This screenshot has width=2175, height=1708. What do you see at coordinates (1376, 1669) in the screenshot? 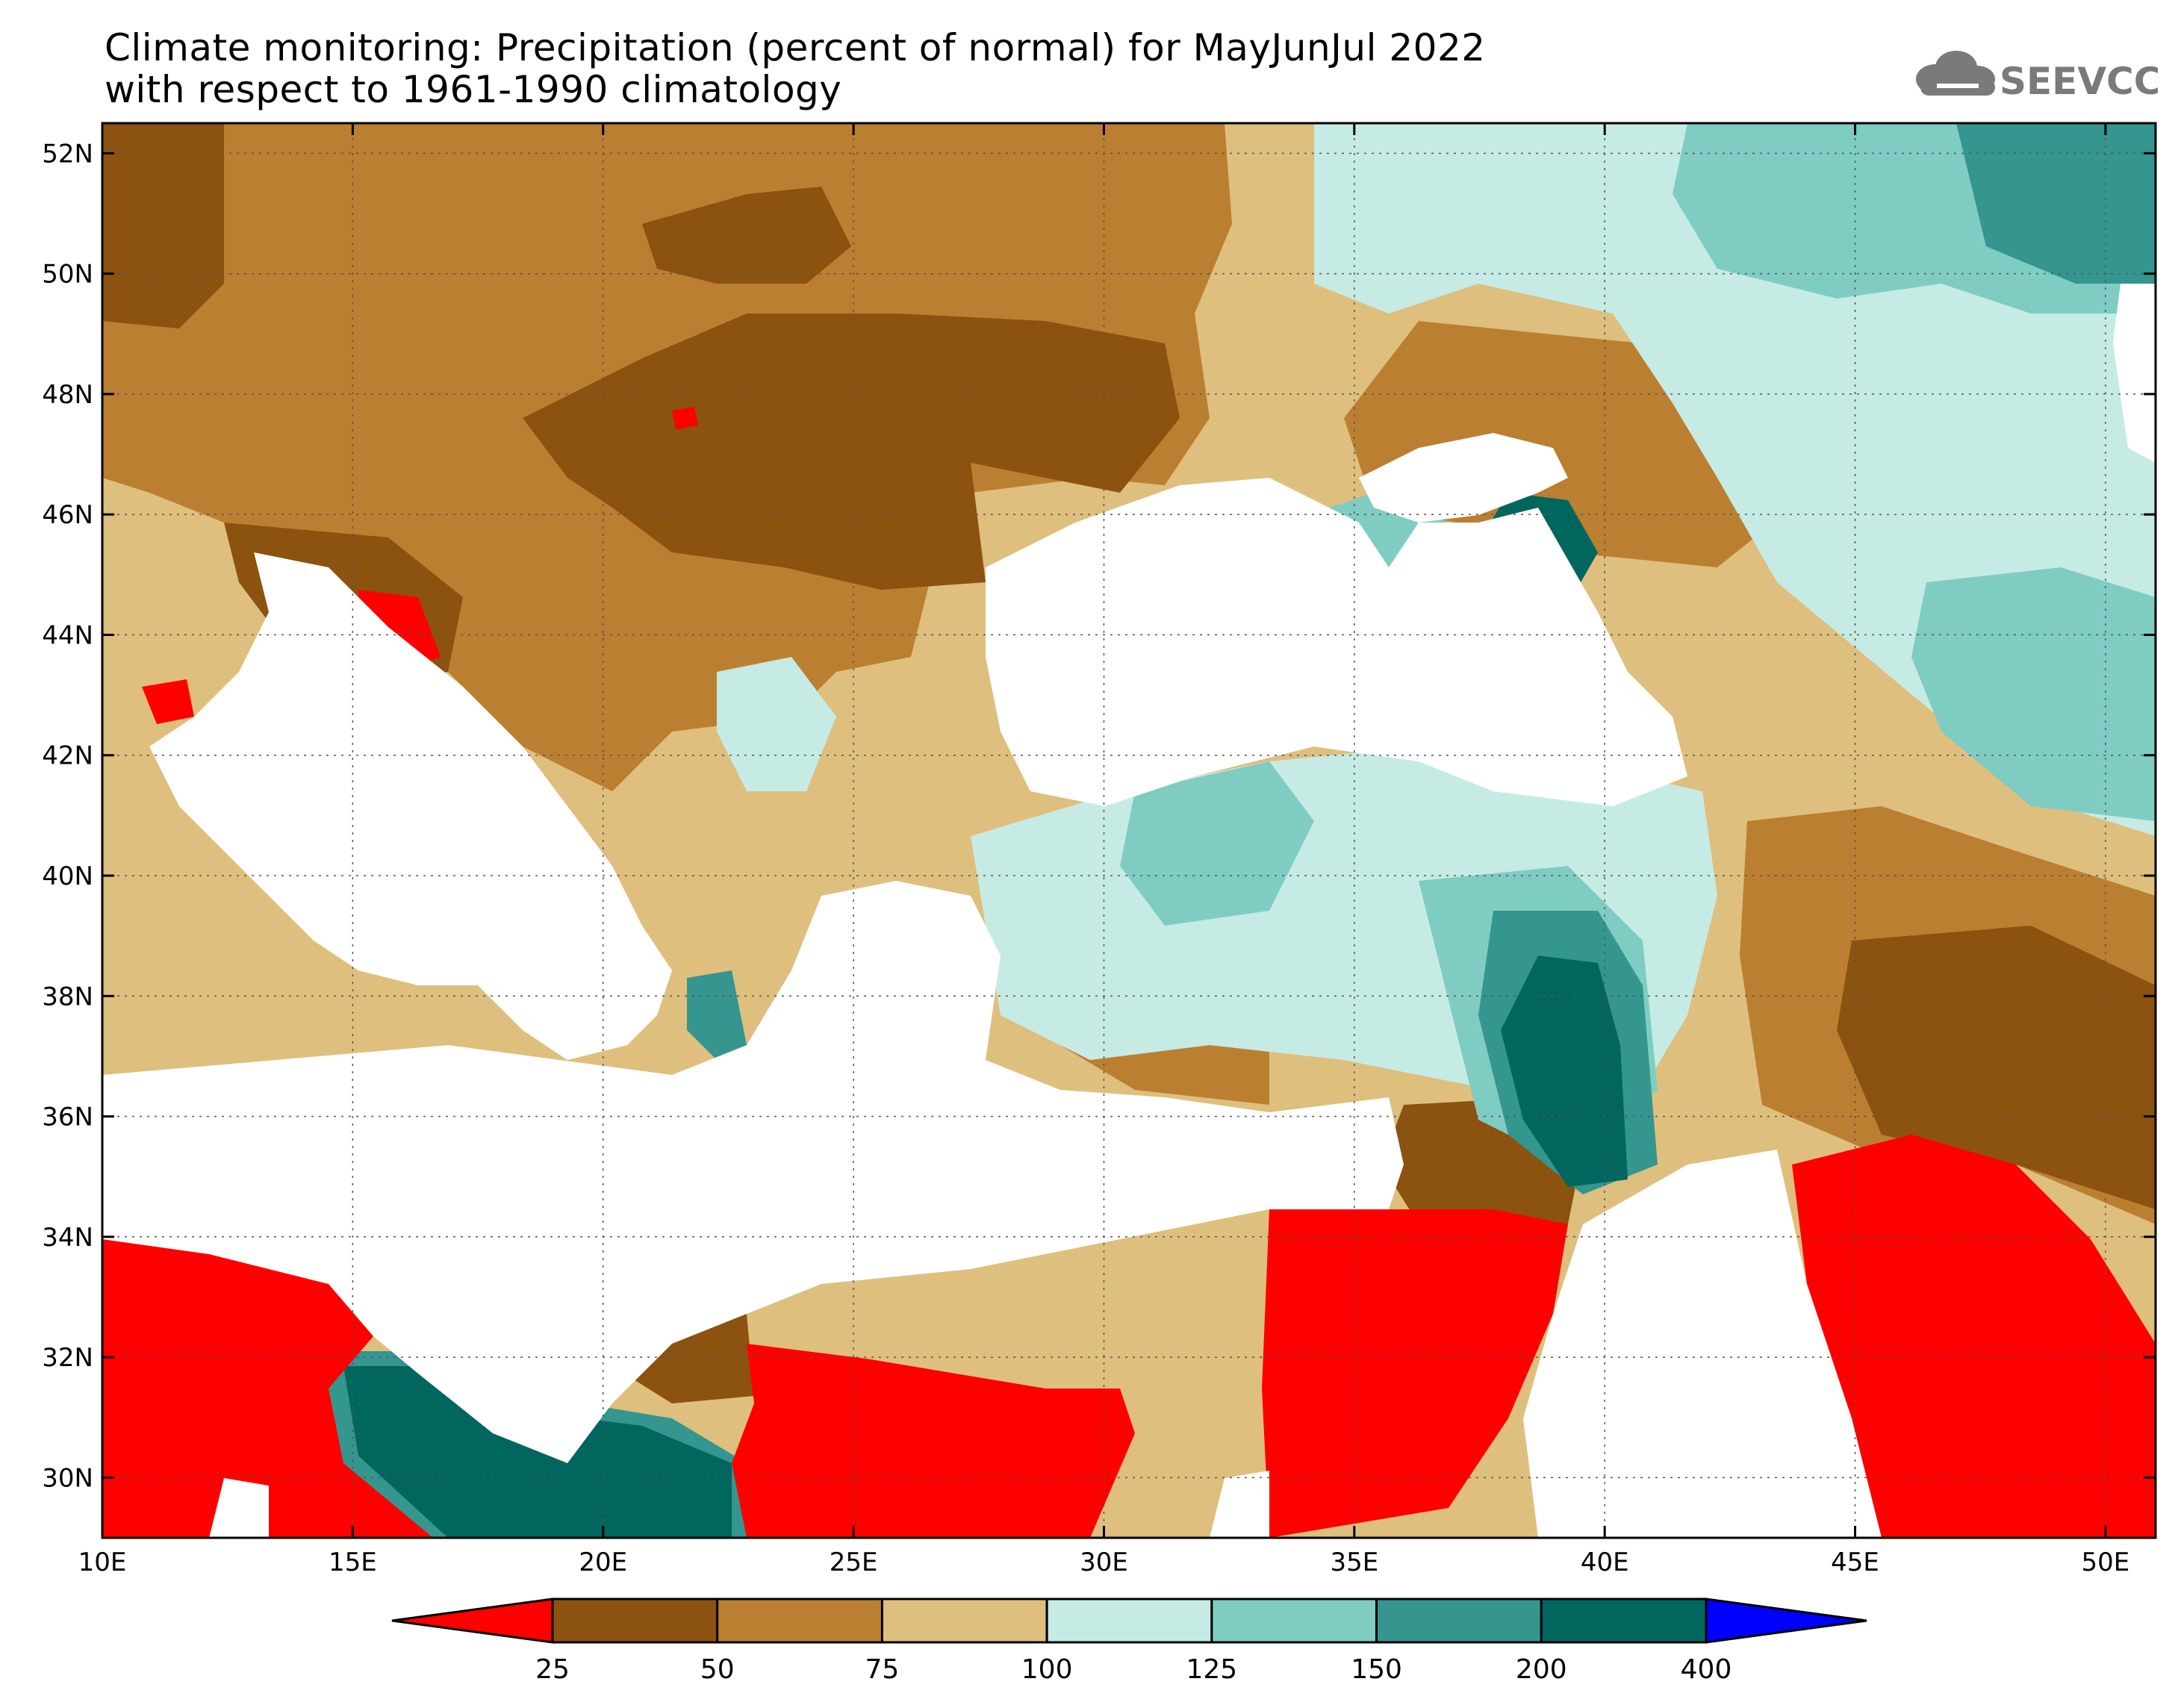
I see `colorbar-label: 150` at bounding box center [1376, 1669].